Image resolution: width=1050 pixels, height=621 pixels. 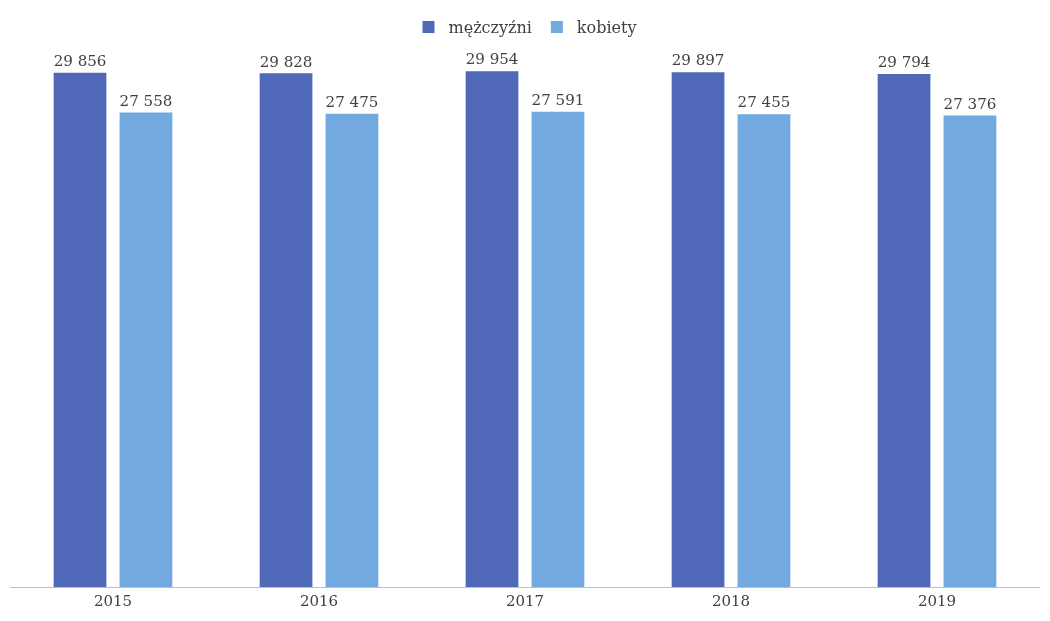 What do you see at coordinates (80, 61) in the screenshot?
I see `data-label: 29 856` at bounding box center [80, 61].